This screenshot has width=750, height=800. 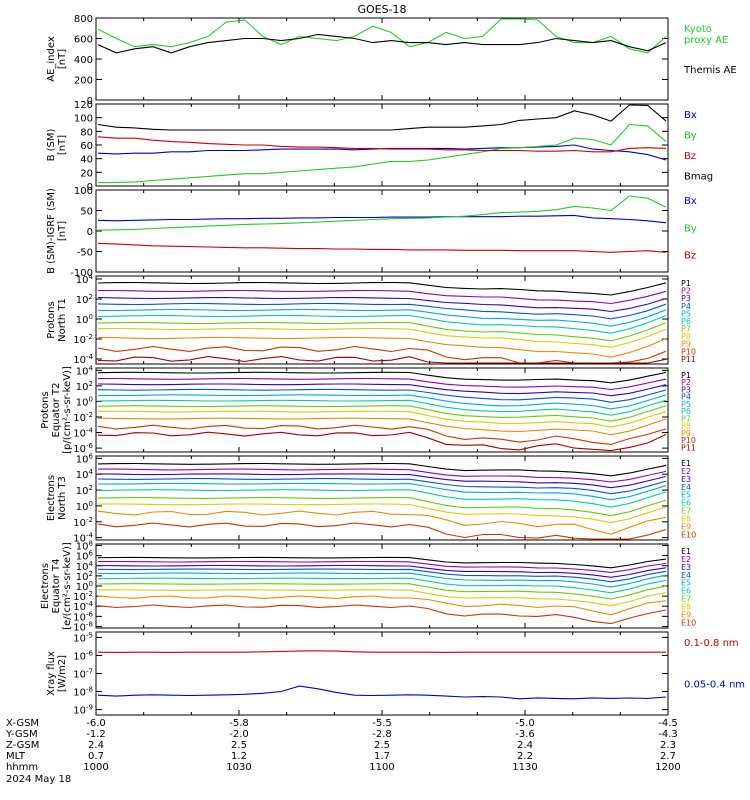 What do you see at coordinates (83, 692) in the screenshot?
I see `y-tick-label: 10⁻⁸` at bounding box center [83, 692].